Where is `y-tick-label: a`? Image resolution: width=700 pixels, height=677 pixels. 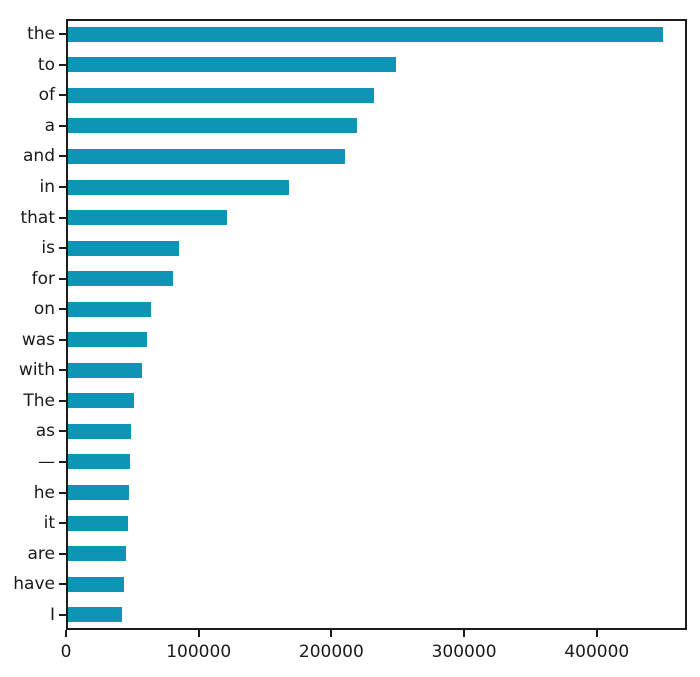
y-tick-label: a is located at coordinates (49, 125).